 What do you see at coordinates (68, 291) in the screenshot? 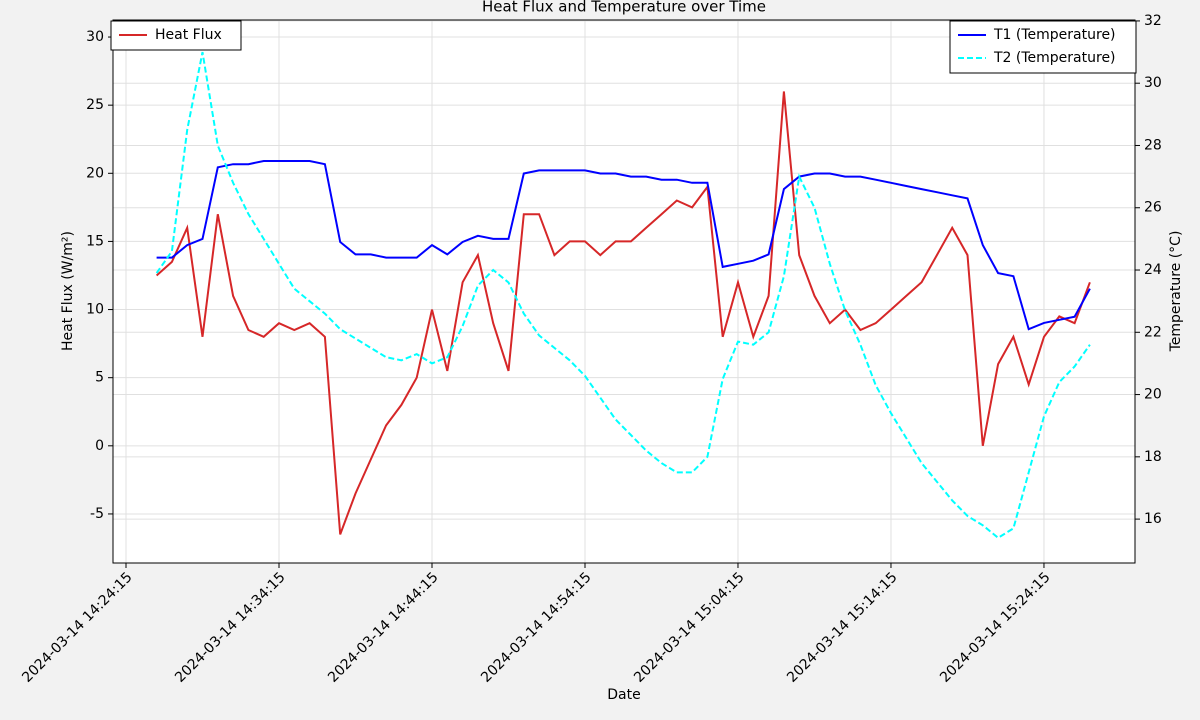
I see `y-axis-label: Heat Flux (W/m²)` at bounding box center [68, 291].